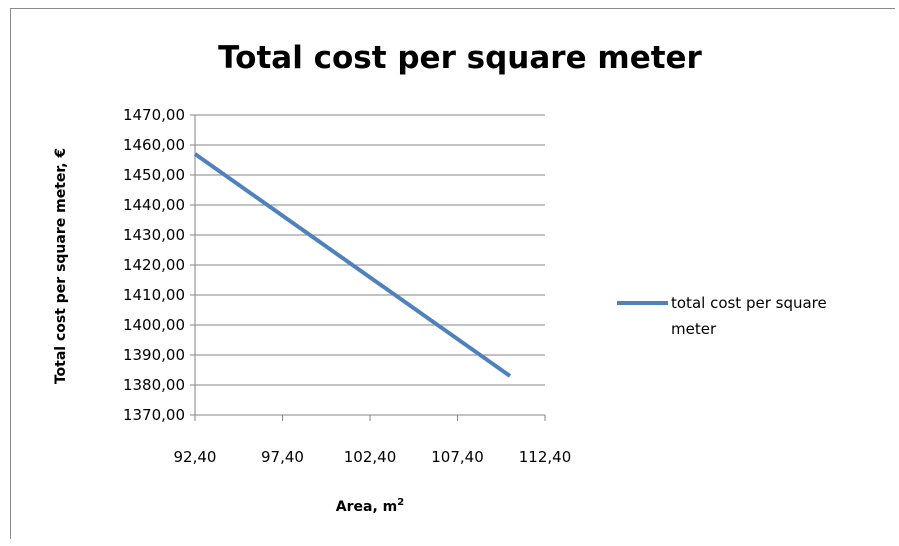  What do you see at coordinates (154, 205) in the screenshot?
I see `y-tick-label: 1440,00` at bounding box center [154, 205].